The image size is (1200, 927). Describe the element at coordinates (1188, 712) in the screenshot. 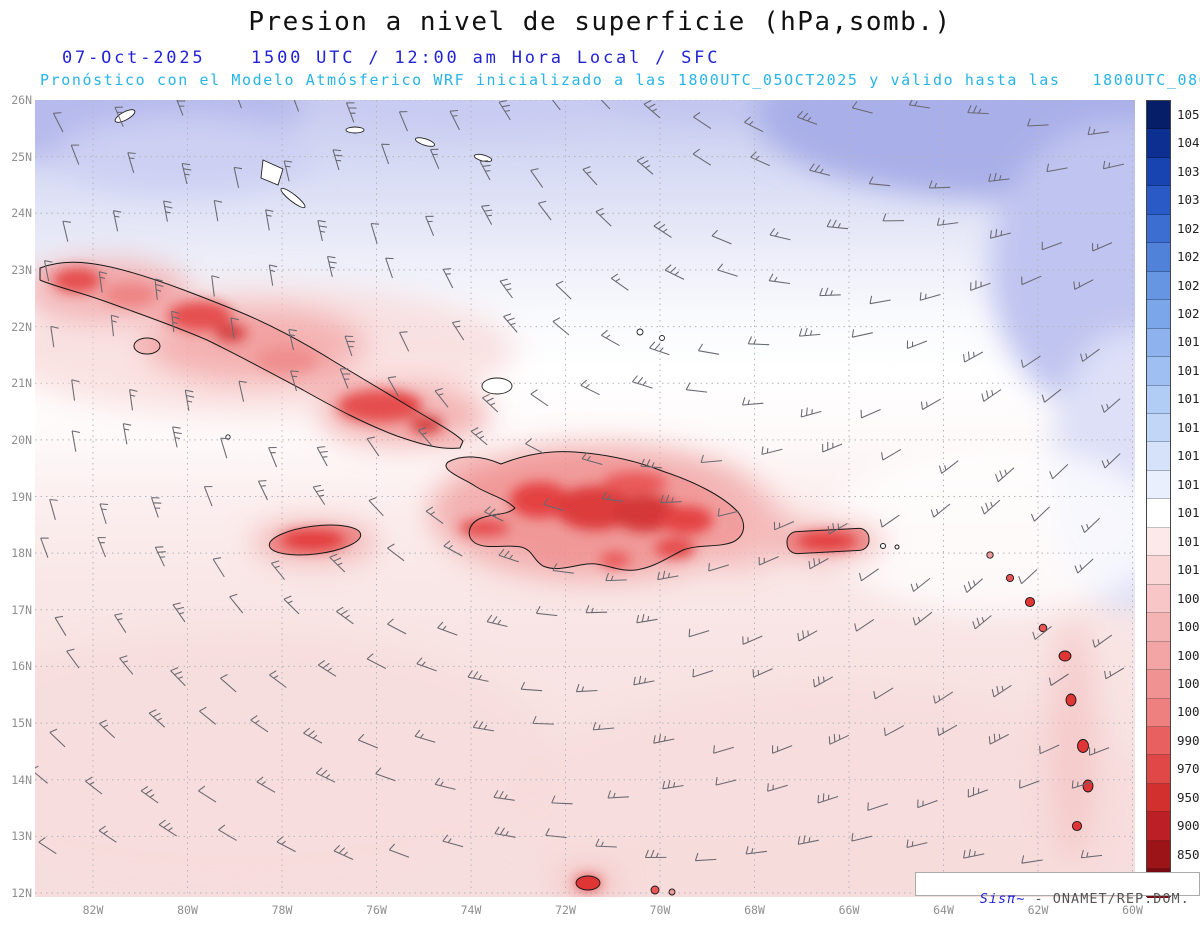

I see `colorbar-label: 1000` at that location.